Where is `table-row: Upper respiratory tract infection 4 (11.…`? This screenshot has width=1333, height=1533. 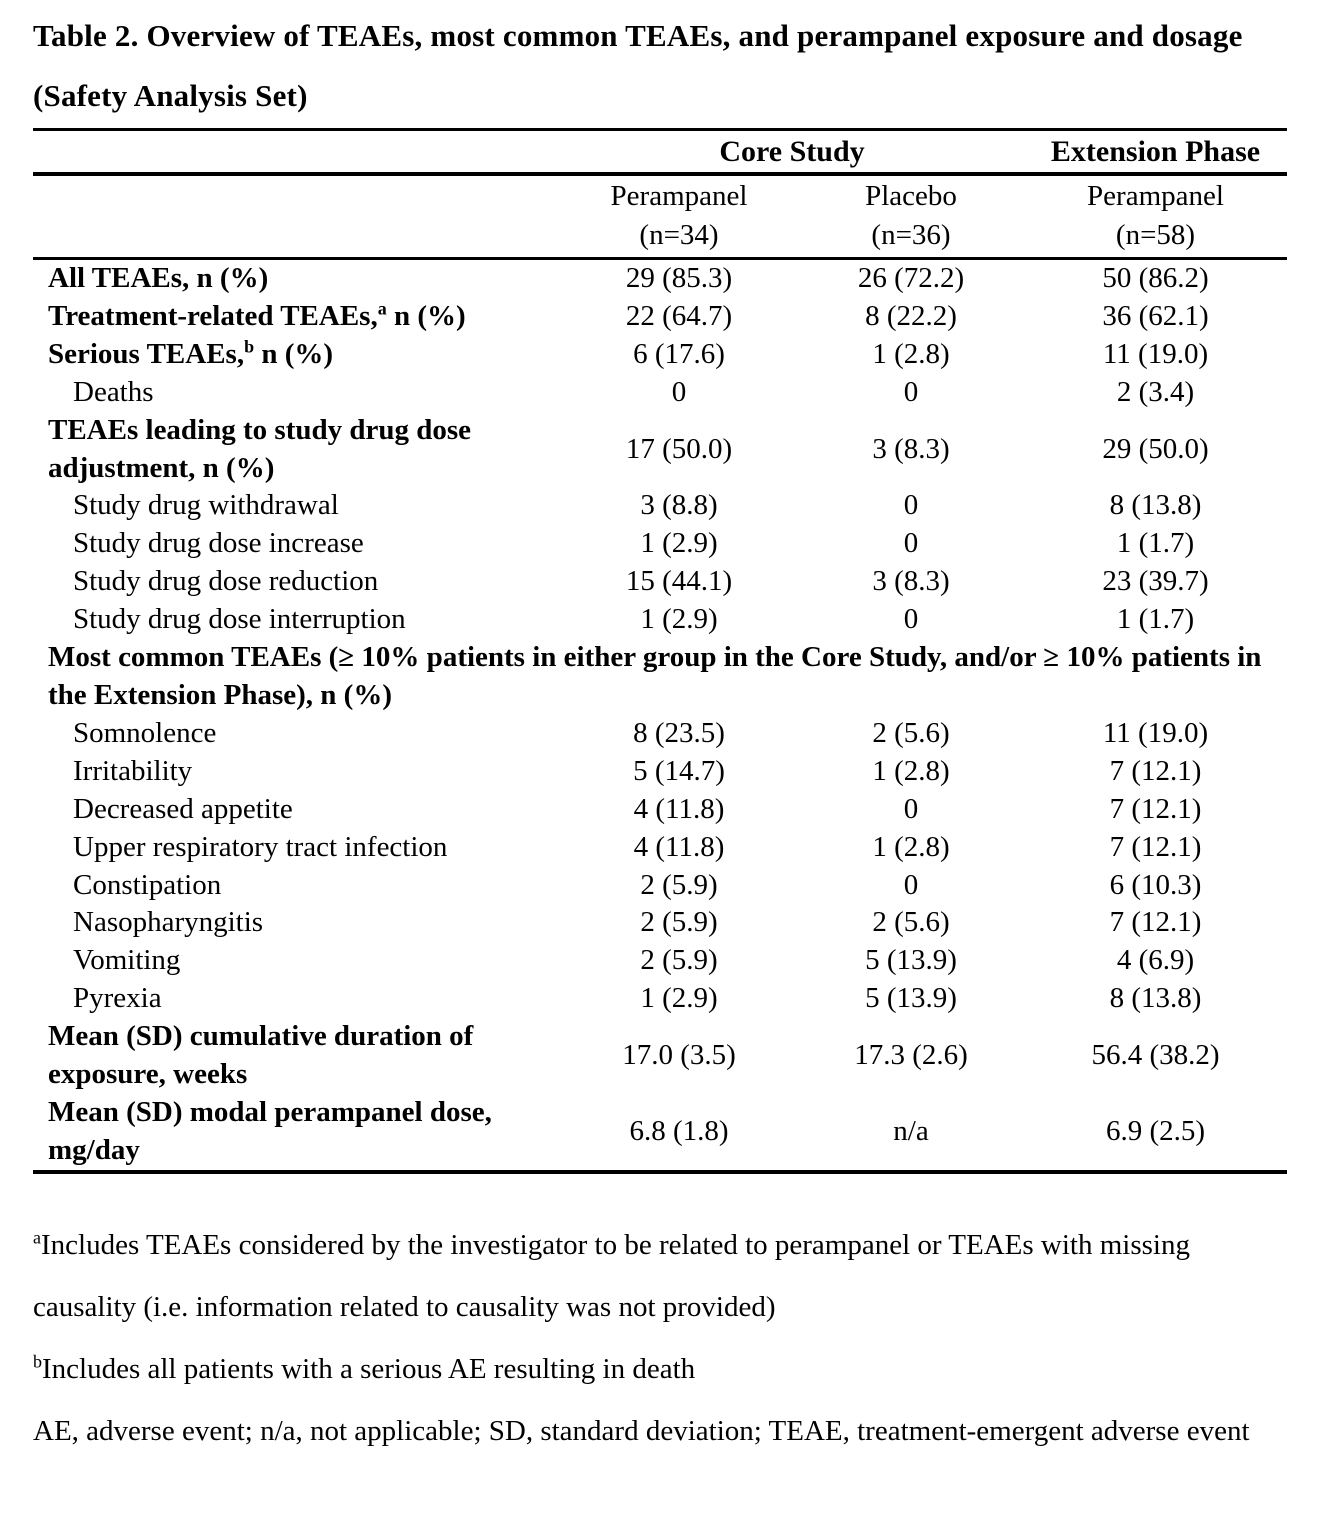
table-row: Upper respiratory tract infection 4 (11.… is located at coordinates (660, 848).